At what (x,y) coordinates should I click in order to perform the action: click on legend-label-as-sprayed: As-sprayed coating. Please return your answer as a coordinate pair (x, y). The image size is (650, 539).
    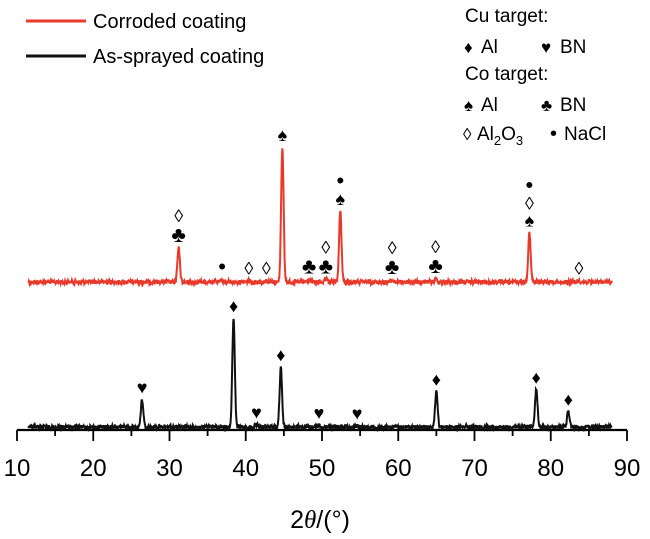
    Looking at the image, I should click on (178, 57).